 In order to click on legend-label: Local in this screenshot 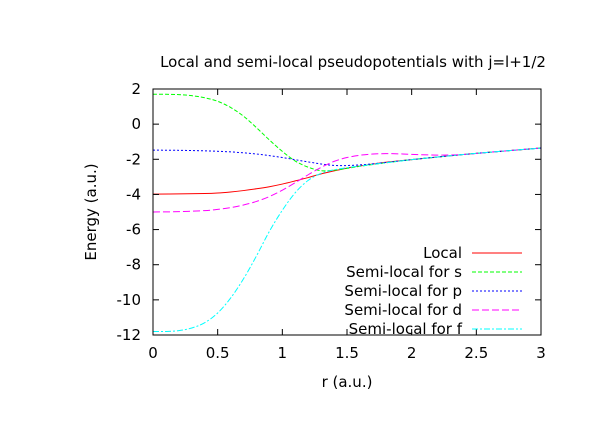, I will do `click(442, 253)`.